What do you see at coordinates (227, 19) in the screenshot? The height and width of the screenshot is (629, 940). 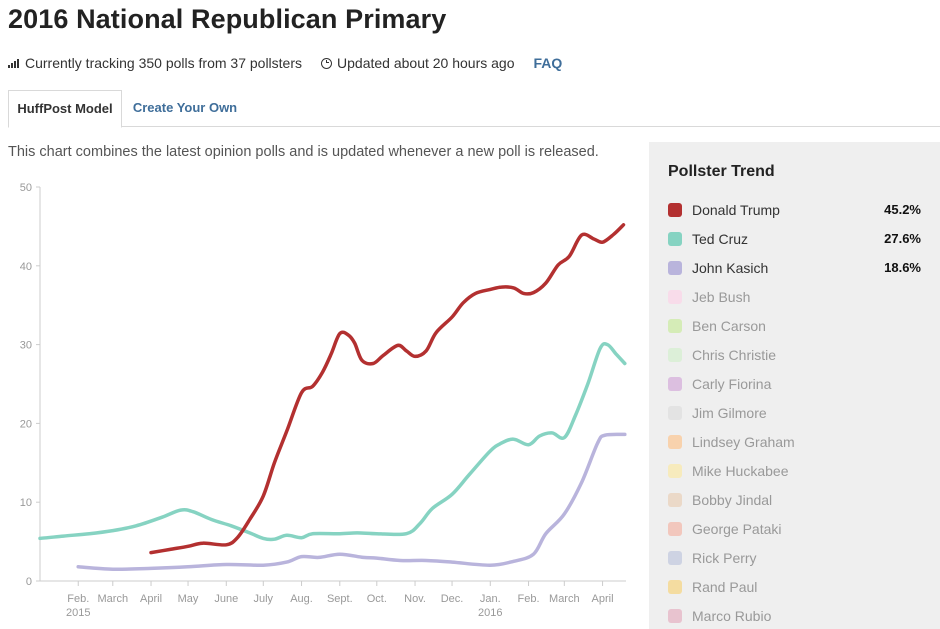 I see `page-title: 2016 National Republican Primary` at bounding box center [227, 19].